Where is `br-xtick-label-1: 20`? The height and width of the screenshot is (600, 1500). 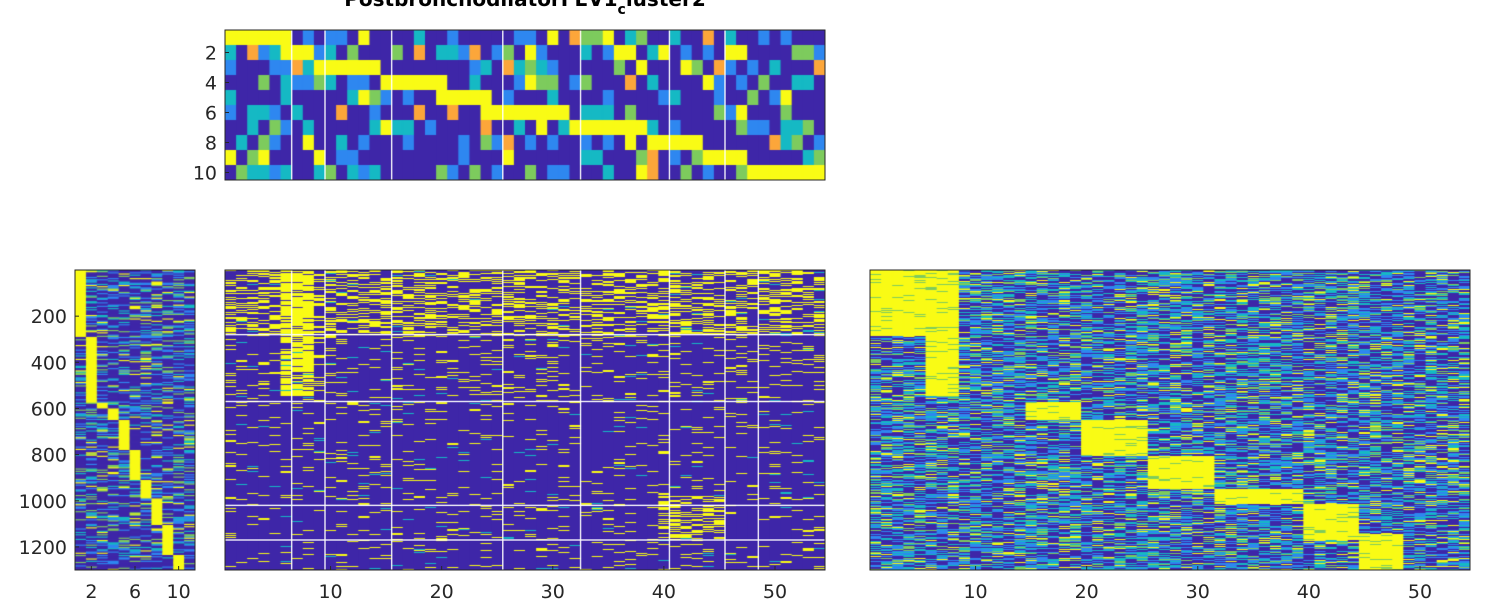
br-xtick-label-1: 20 is located at coordinates (1087, 590).